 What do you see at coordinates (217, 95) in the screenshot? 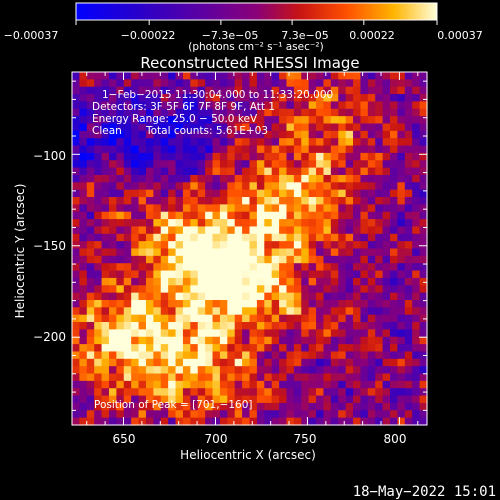
I see `annotation-time-range: 1−Feb−2015 11:30:04.000 to 11:33:20.000` at bounding box center [217, 95].